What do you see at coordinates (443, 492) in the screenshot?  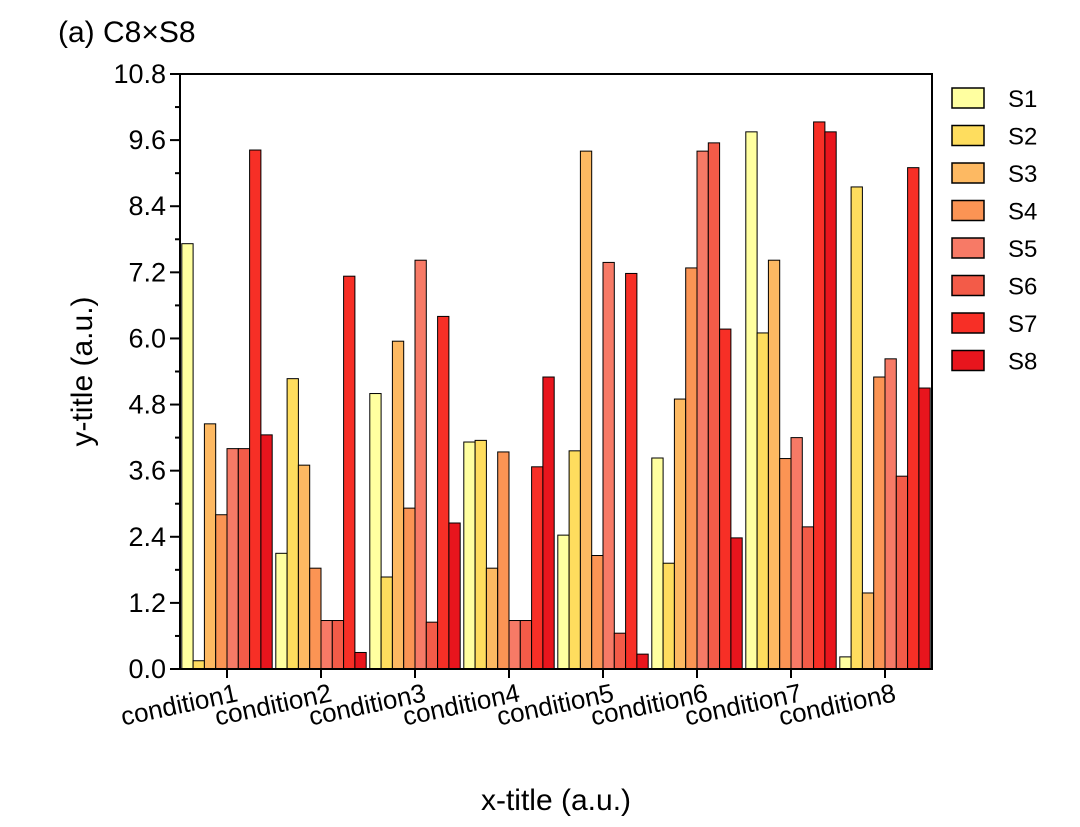 I see `bar-s7-condition3` at bounding box center [443, 492].